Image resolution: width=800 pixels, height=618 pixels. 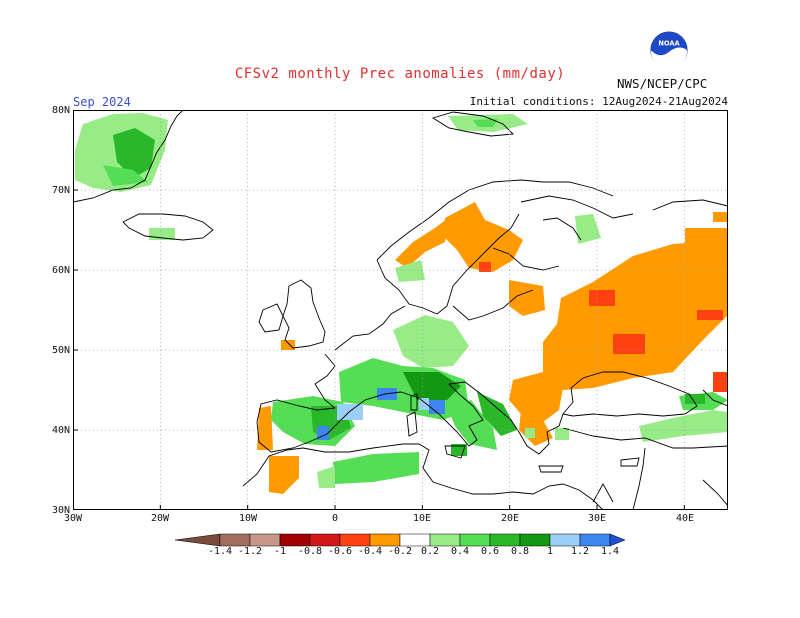 I want to click on coast-red-sea, so click(x=603, y=493).